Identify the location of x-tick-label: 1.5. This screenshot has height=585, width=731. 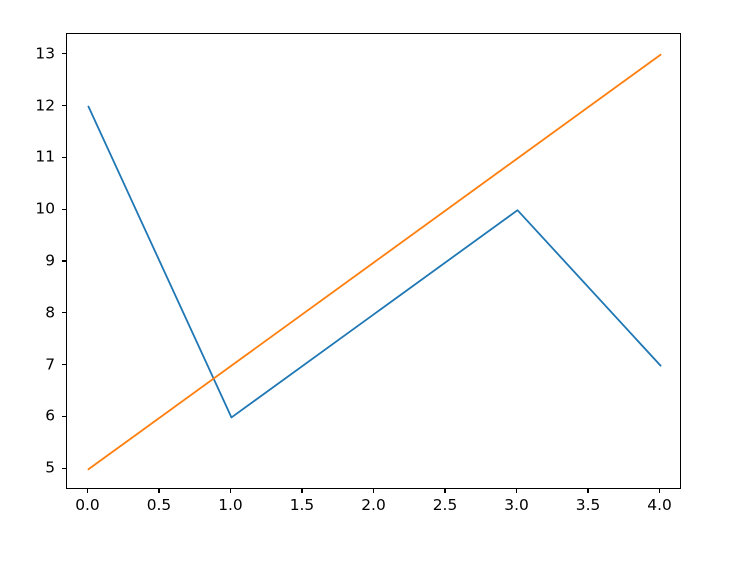
(302, 505).